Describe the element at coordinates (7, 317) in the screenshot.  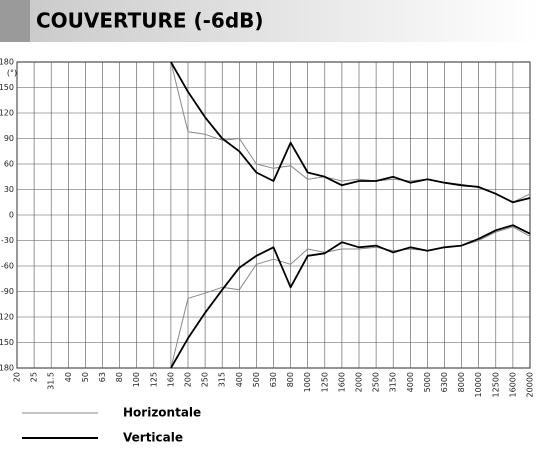
I see `y-tick-label: -120` at that location.